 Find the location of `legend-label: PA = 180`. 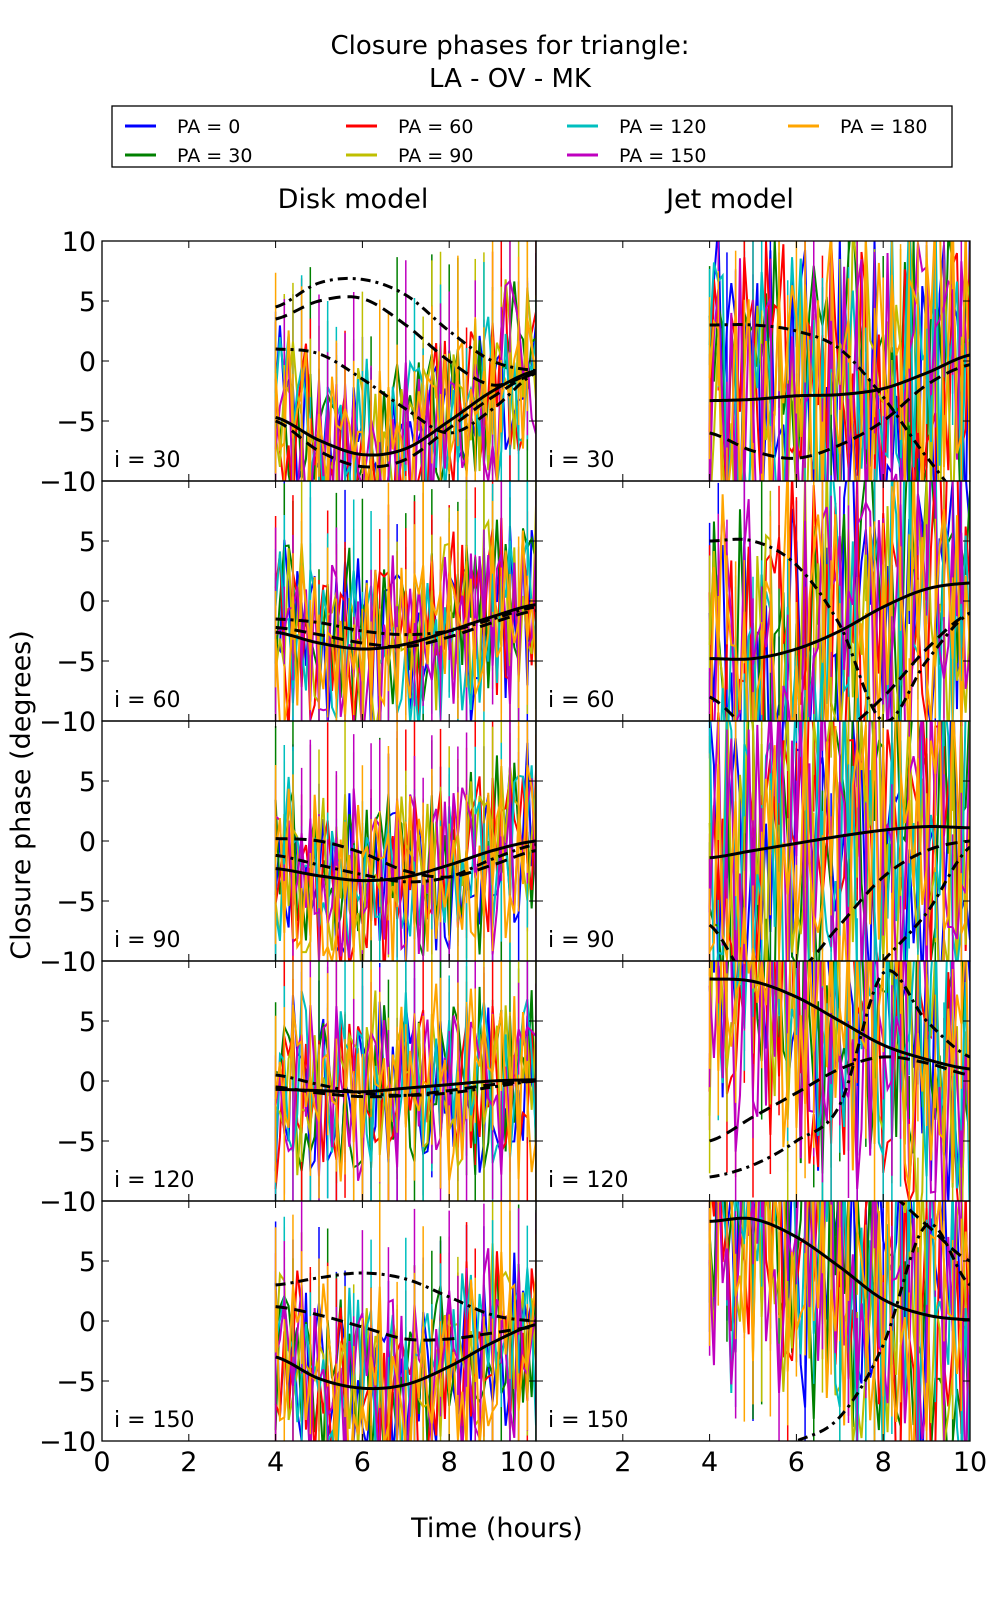

legend-label: PA = 180 is located at coordinates (884, 127).